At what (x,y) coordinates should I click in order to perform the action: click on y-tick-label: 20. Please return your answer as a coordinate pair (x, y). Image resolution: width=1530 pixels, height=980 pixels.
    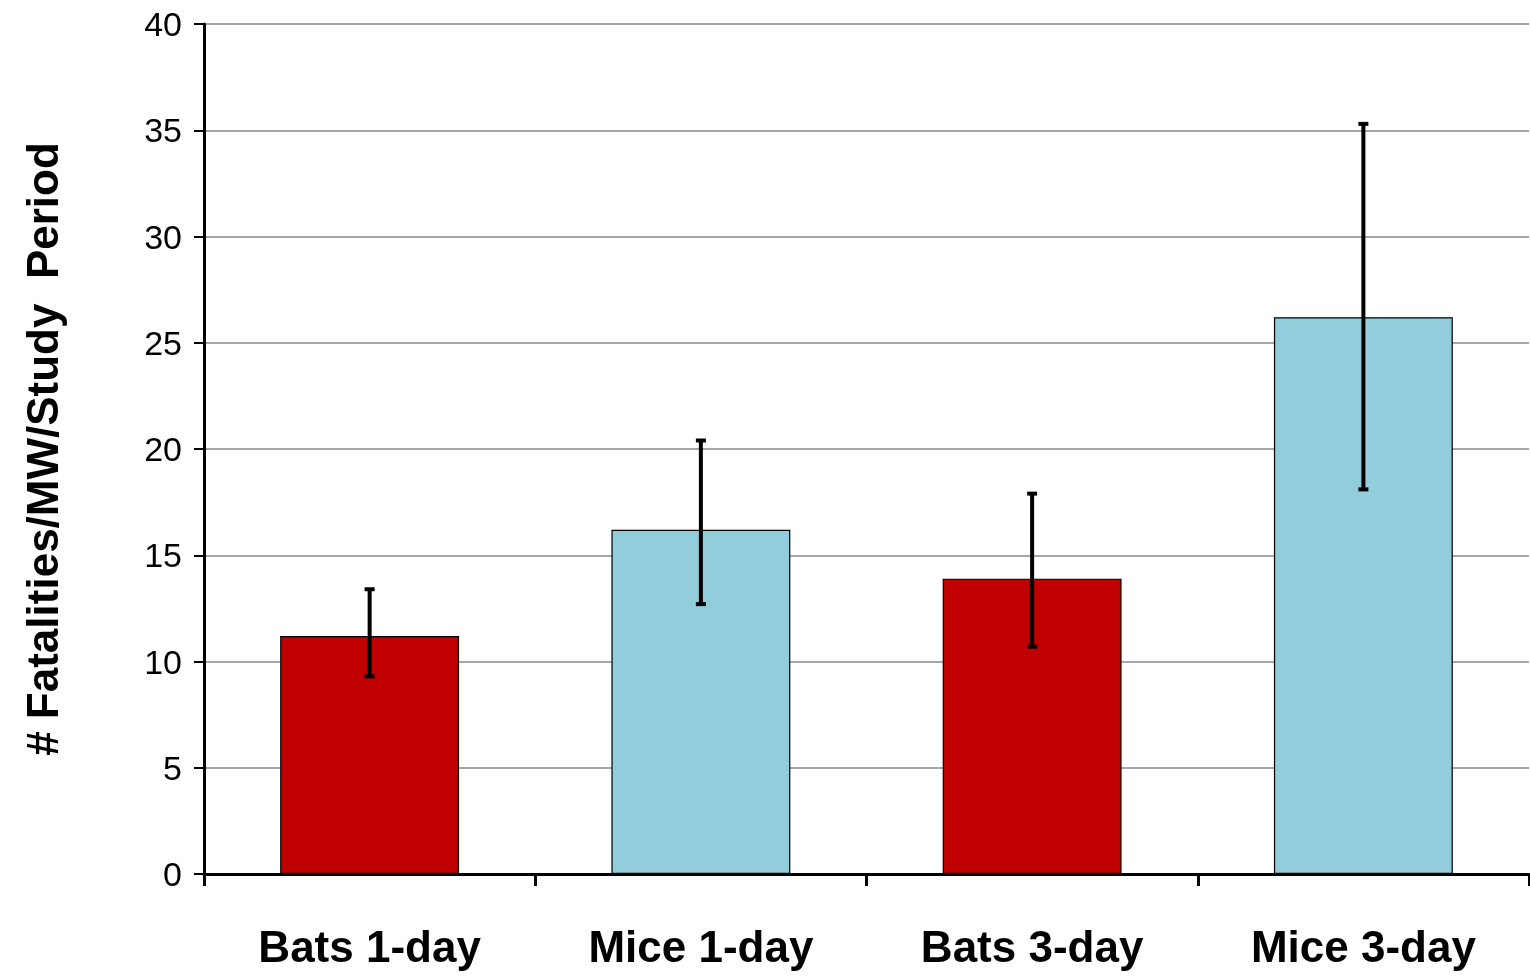
    Looking at the image, I should click on (163, 449).